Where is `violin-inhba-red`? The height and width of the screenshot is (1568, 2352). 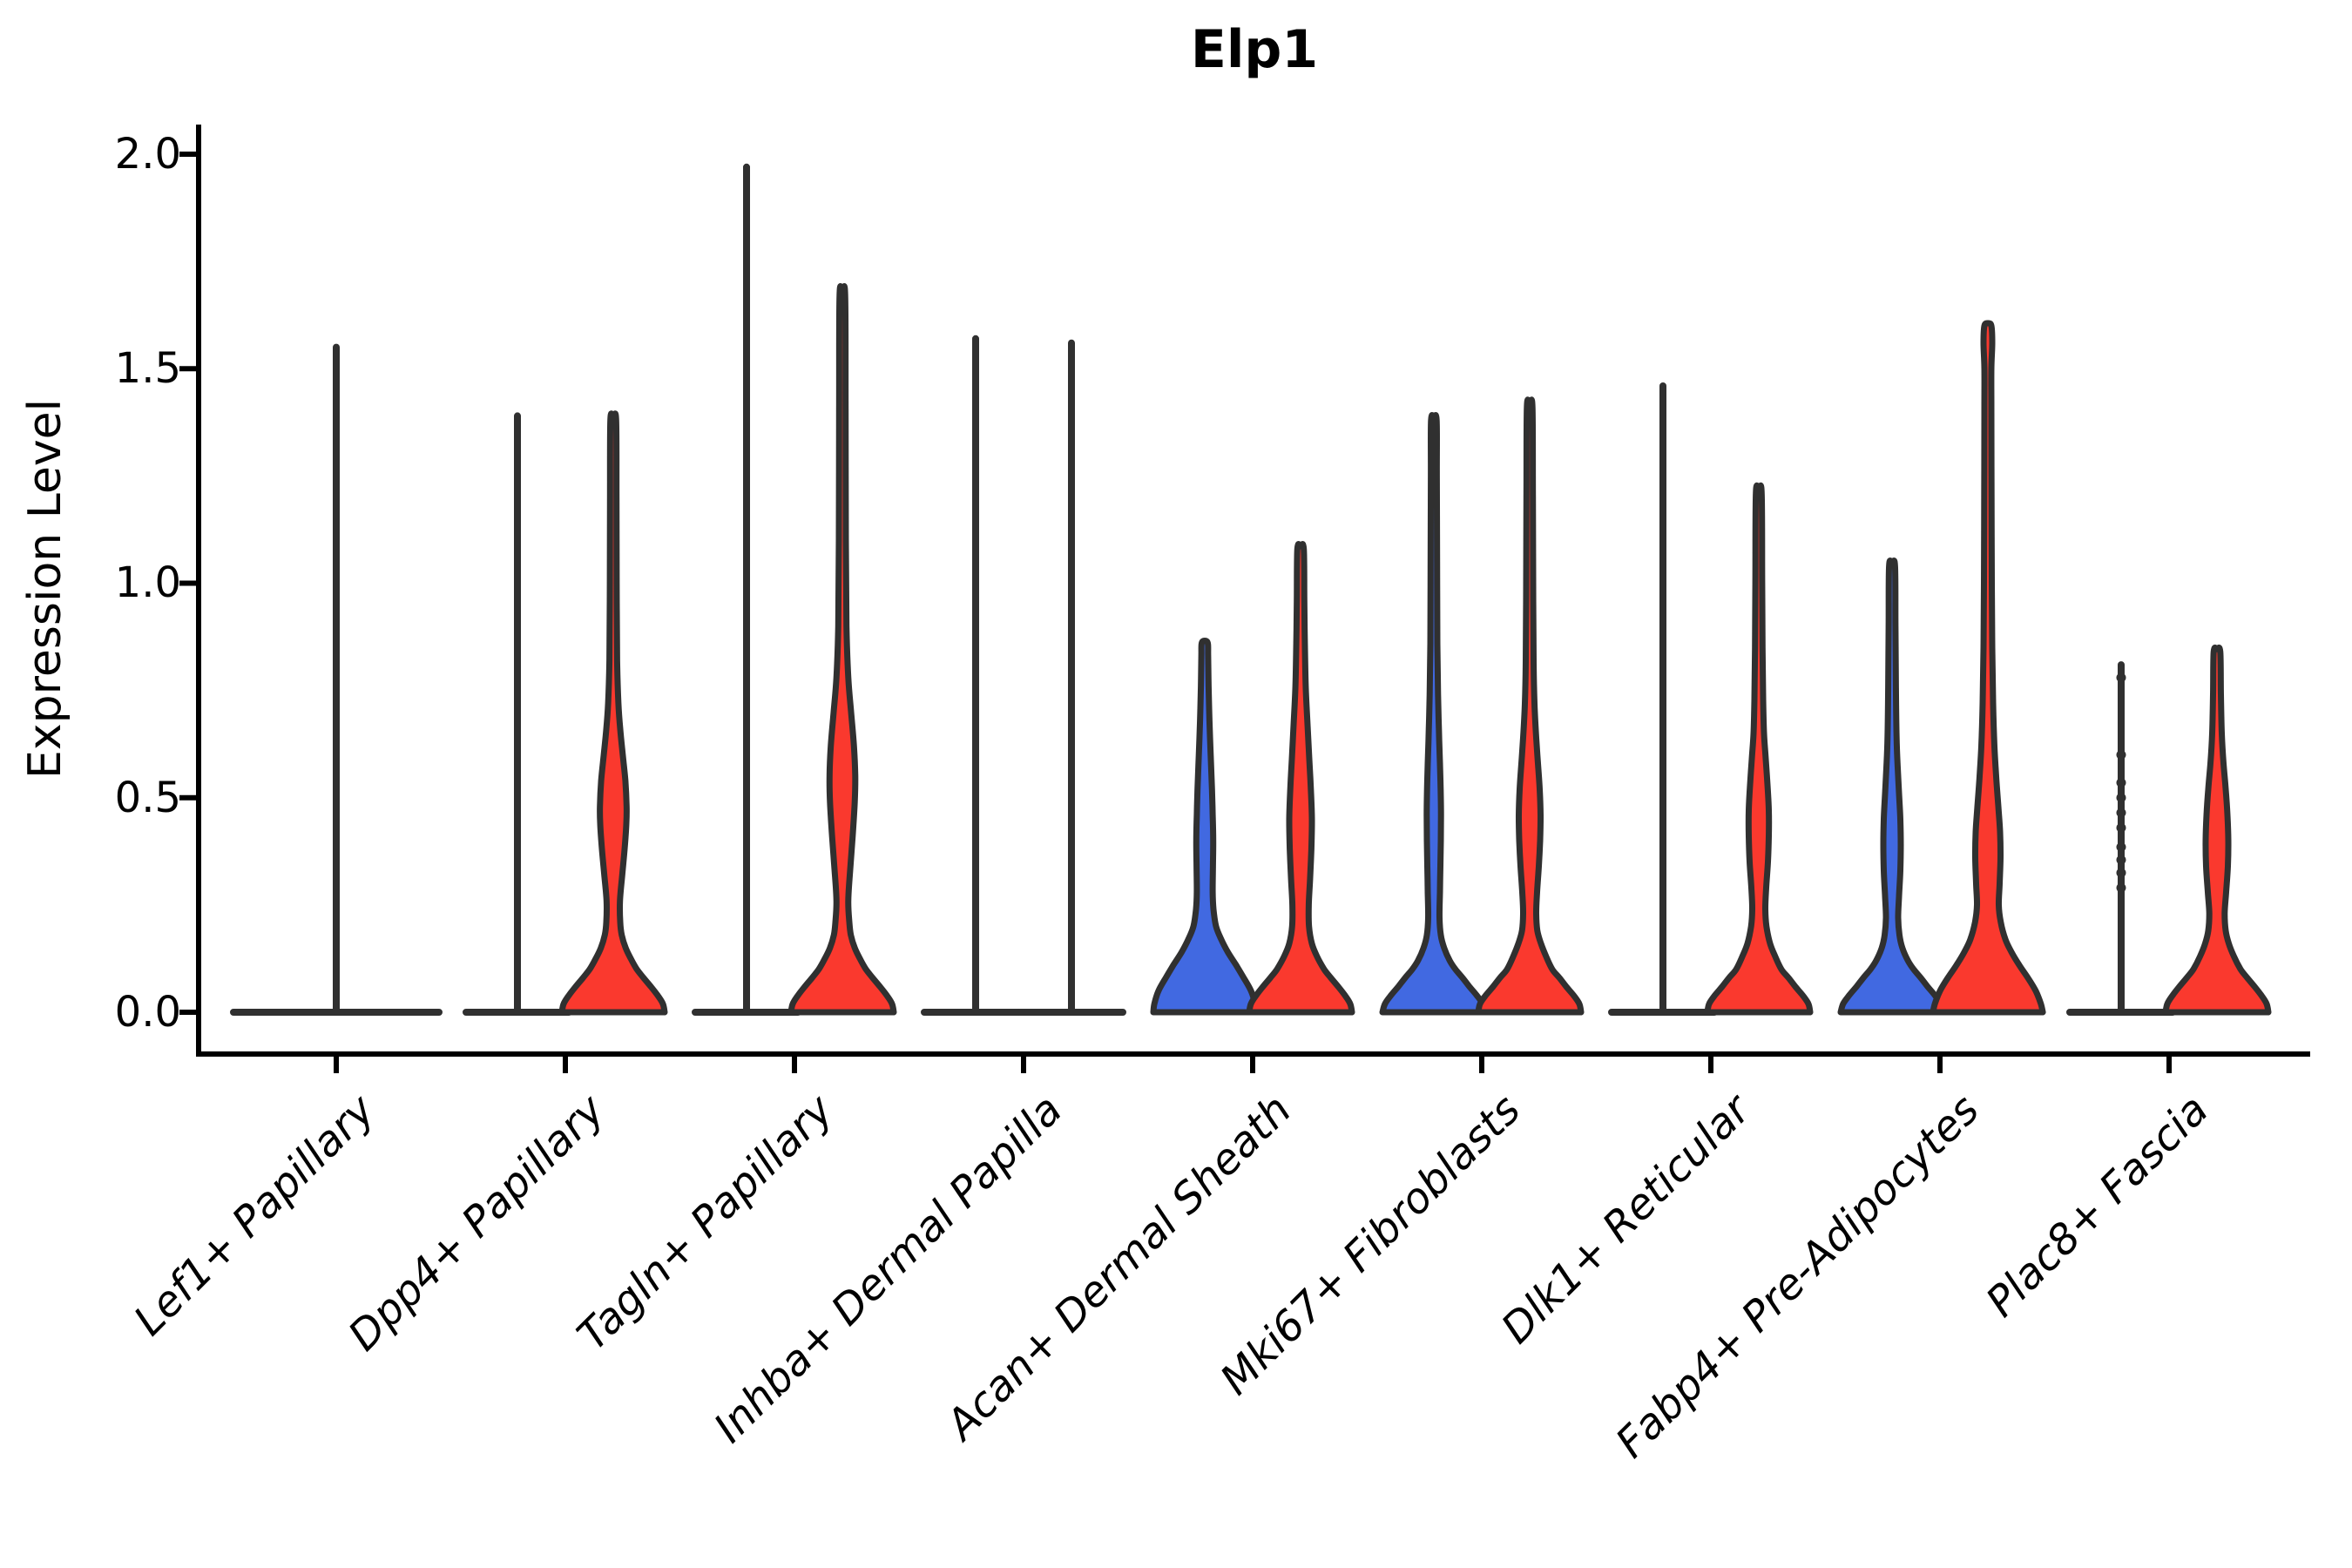
violin-inhba-red is located at coordinates (1071, 677).